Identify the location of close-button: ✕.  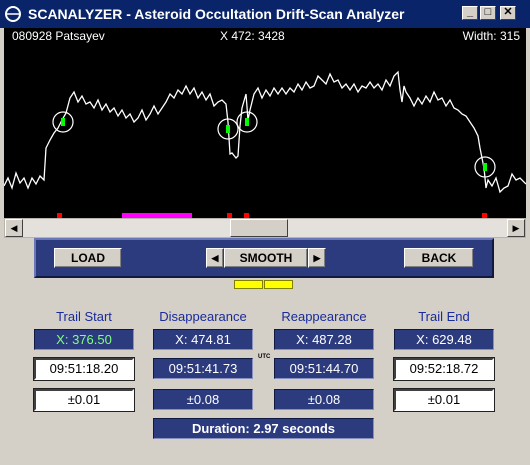
(508, 13).